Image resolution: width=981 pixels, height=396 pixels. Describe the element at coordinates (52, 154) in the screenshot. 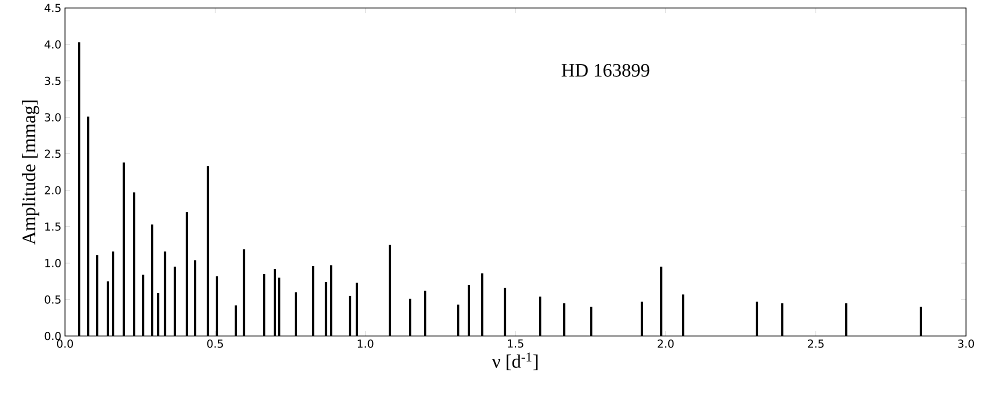

I see `y-tick-label: 2.5` at that location.